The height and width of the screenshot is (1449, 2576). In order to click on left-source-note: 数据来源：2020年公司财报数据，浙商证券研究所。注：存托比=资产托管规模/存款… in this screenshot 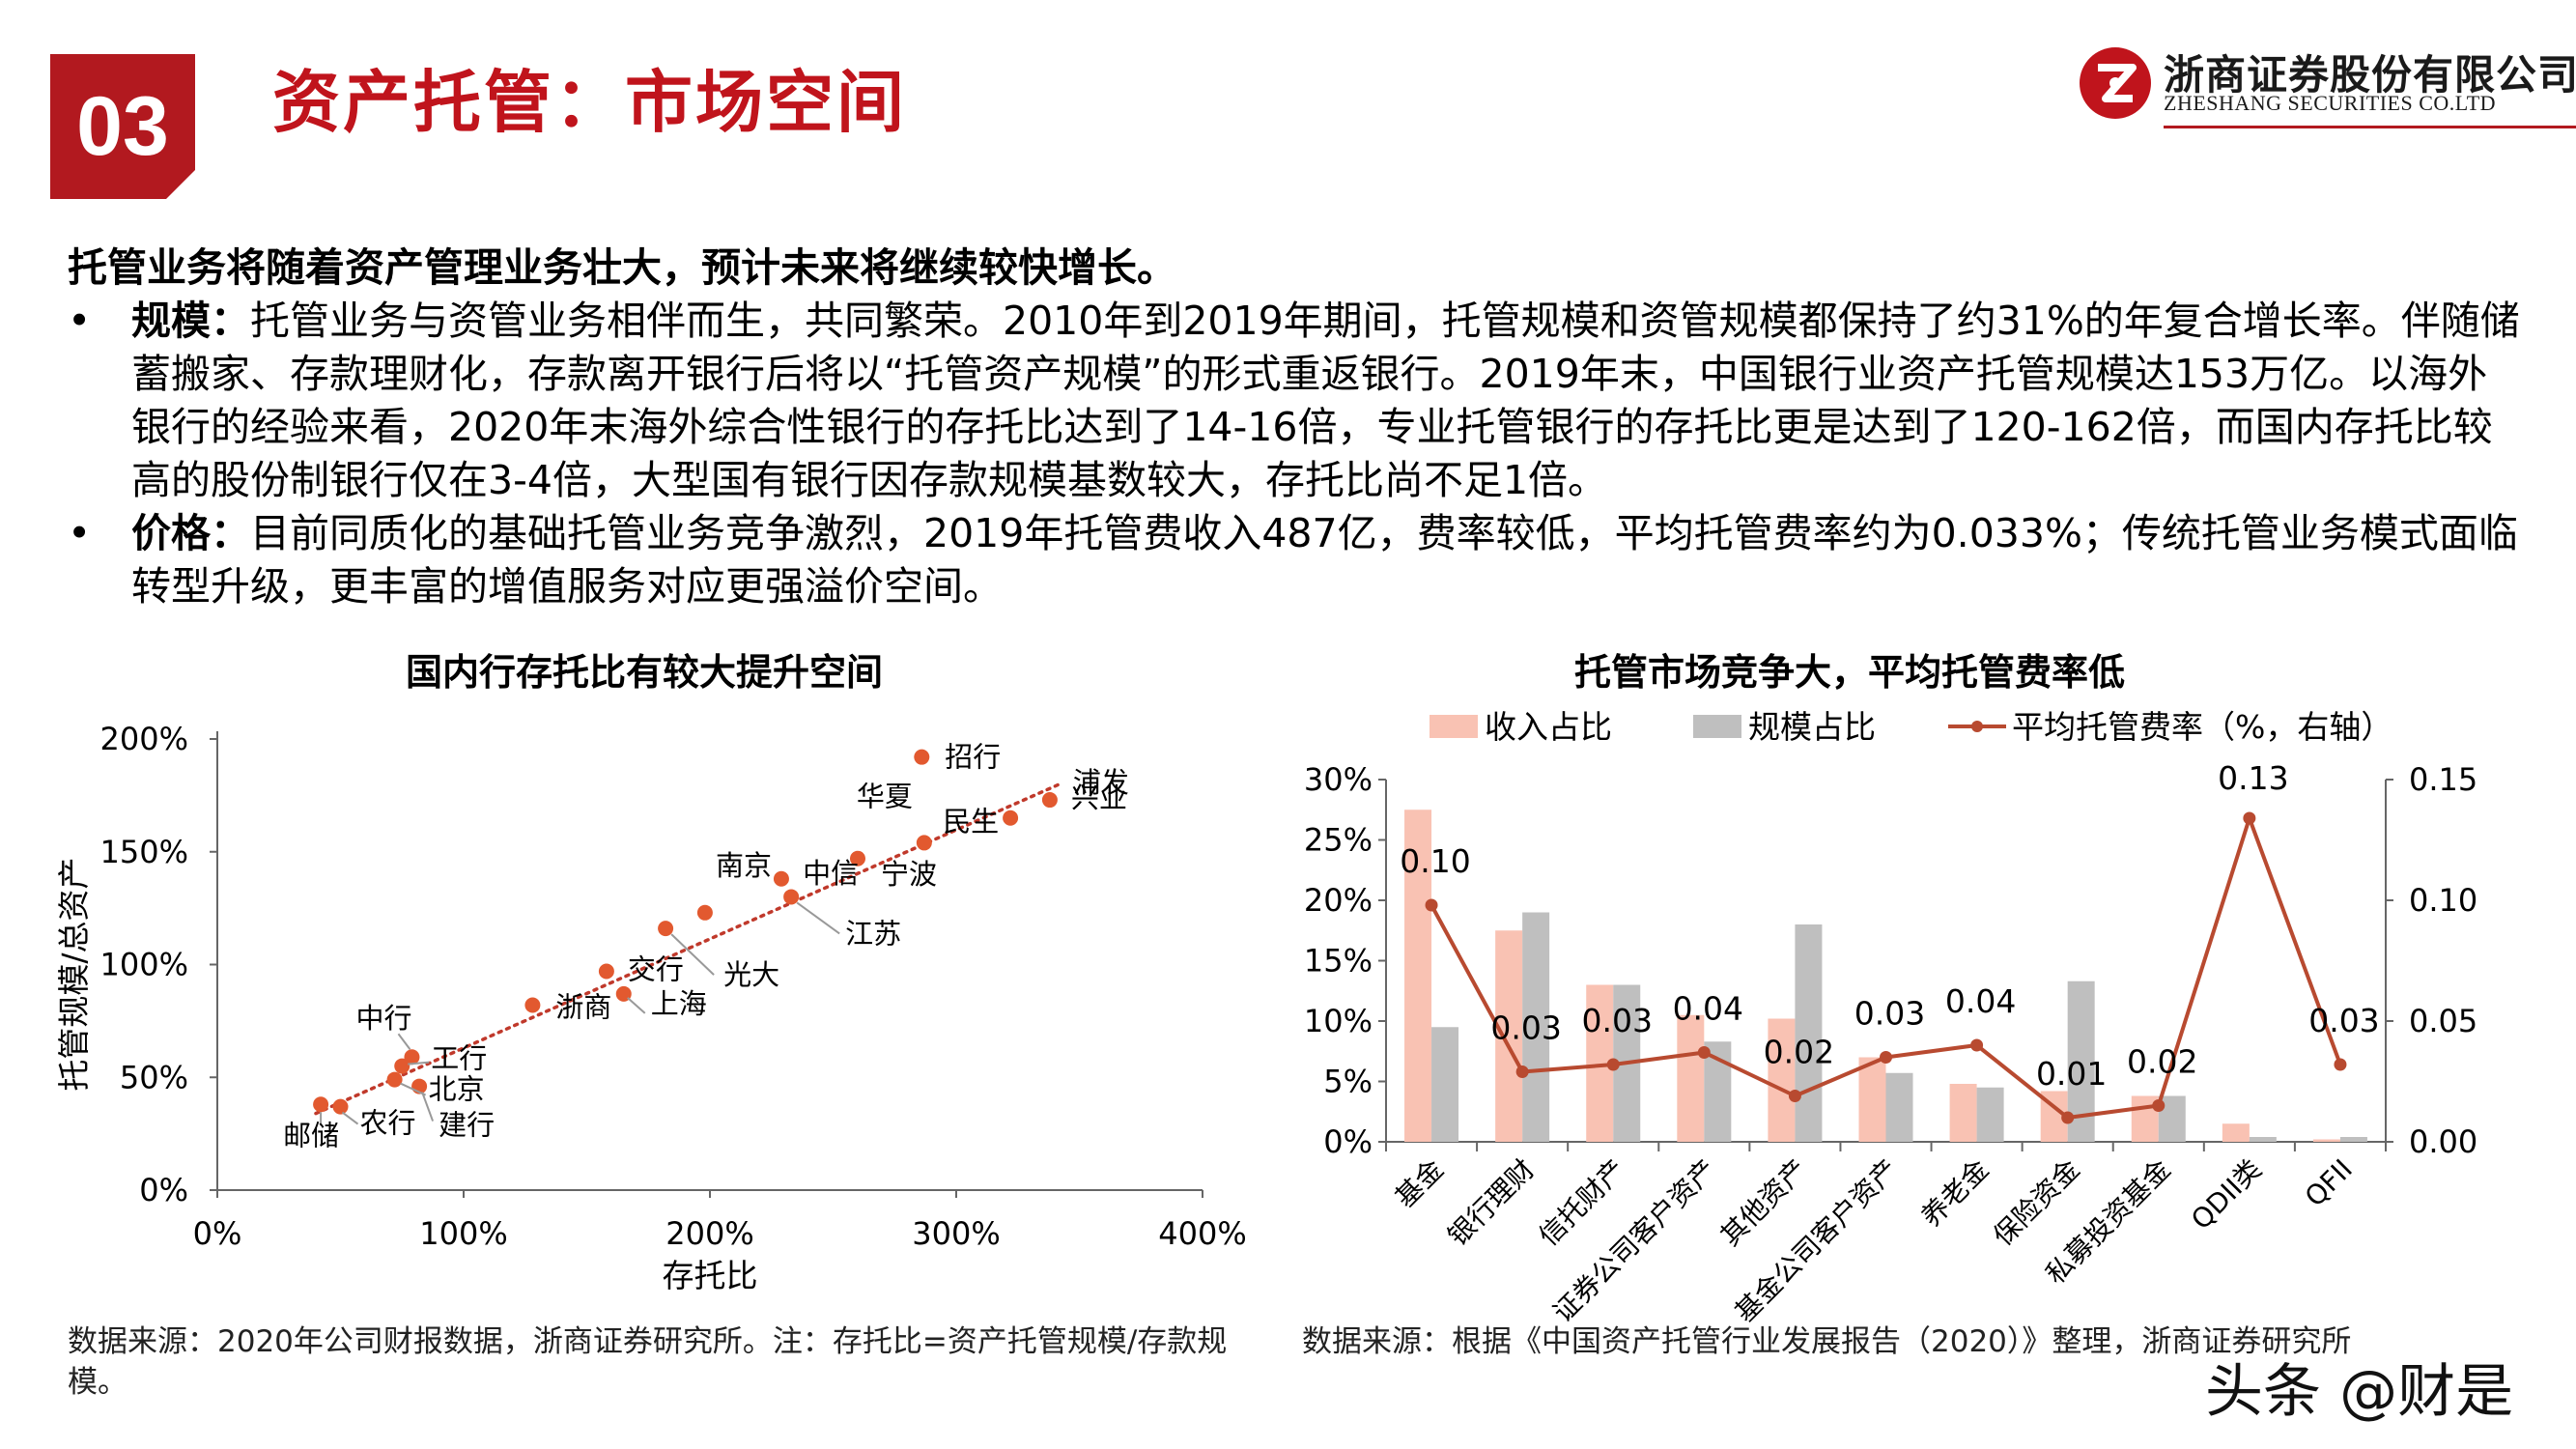, I will do `click(648, 1362)`.